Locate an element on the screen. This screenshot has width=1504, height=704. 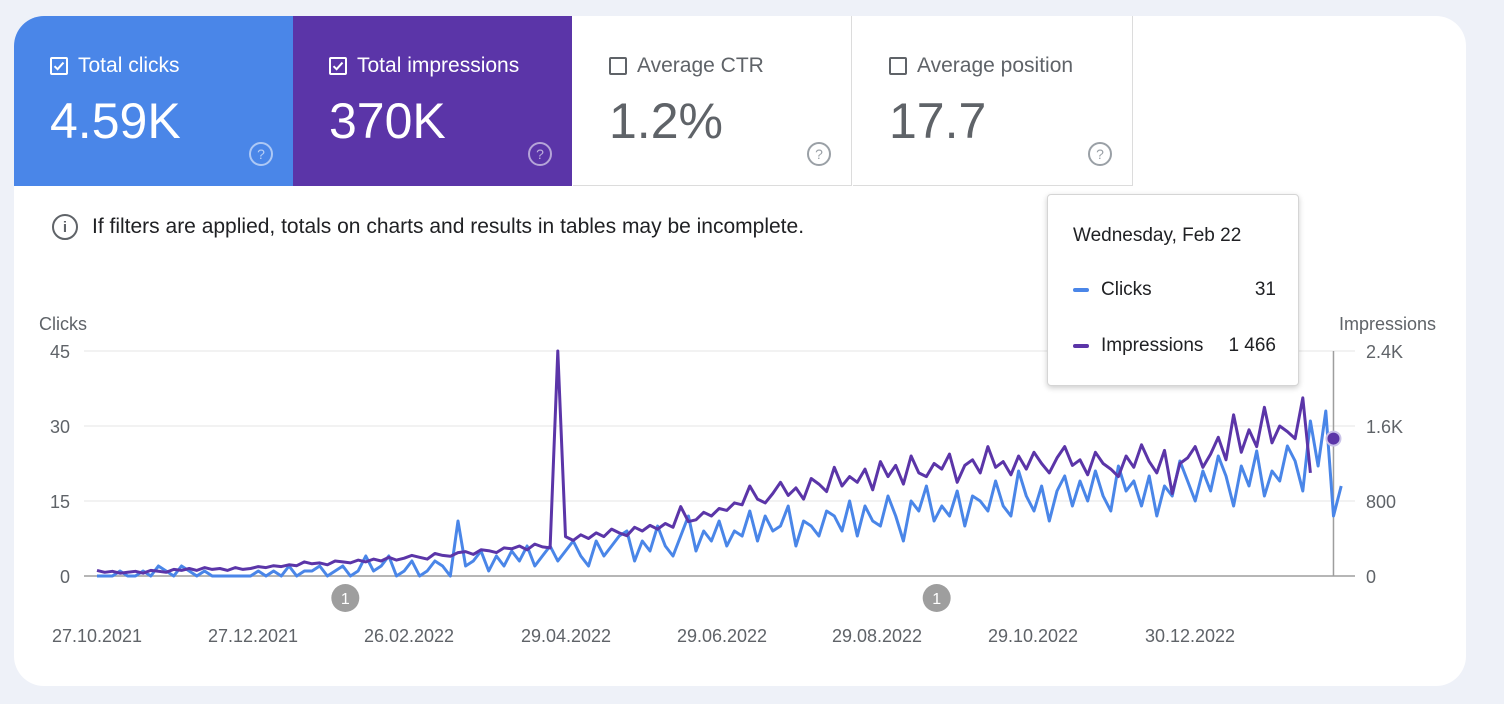
x-tick-label: 27.12.2021 is located at coordinates (253, 636).